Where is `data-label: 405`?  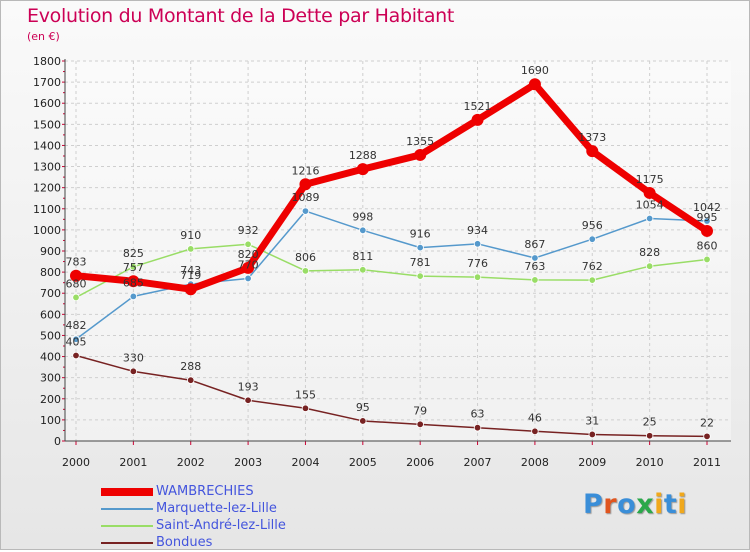 data-label: 405 is located at coordinates (76, 342).